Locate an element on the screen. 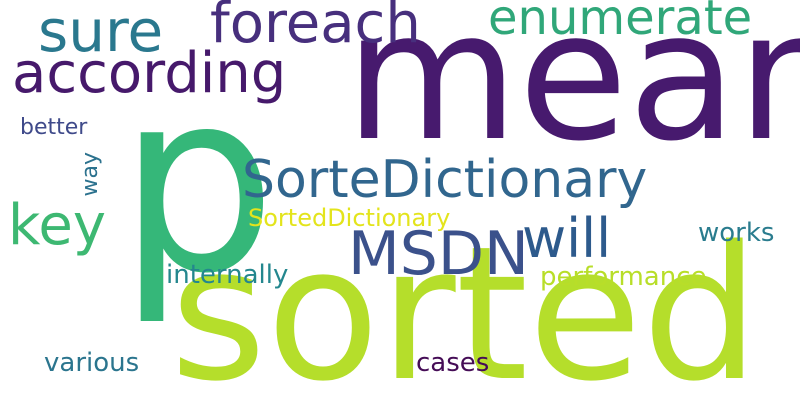 The height and width of the screenshot is (400, 800). word-way: way is located at coordinates (90, 174).